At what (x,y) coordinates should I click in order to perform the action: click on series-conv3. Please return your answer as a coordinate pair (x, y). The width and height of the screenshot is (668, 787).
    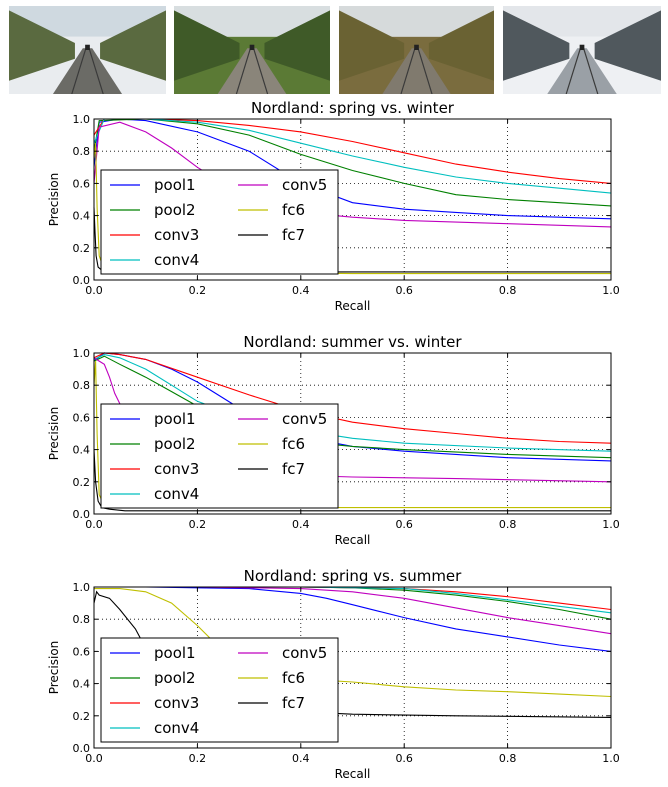
    Looking at the image, I should click on (353, 598).